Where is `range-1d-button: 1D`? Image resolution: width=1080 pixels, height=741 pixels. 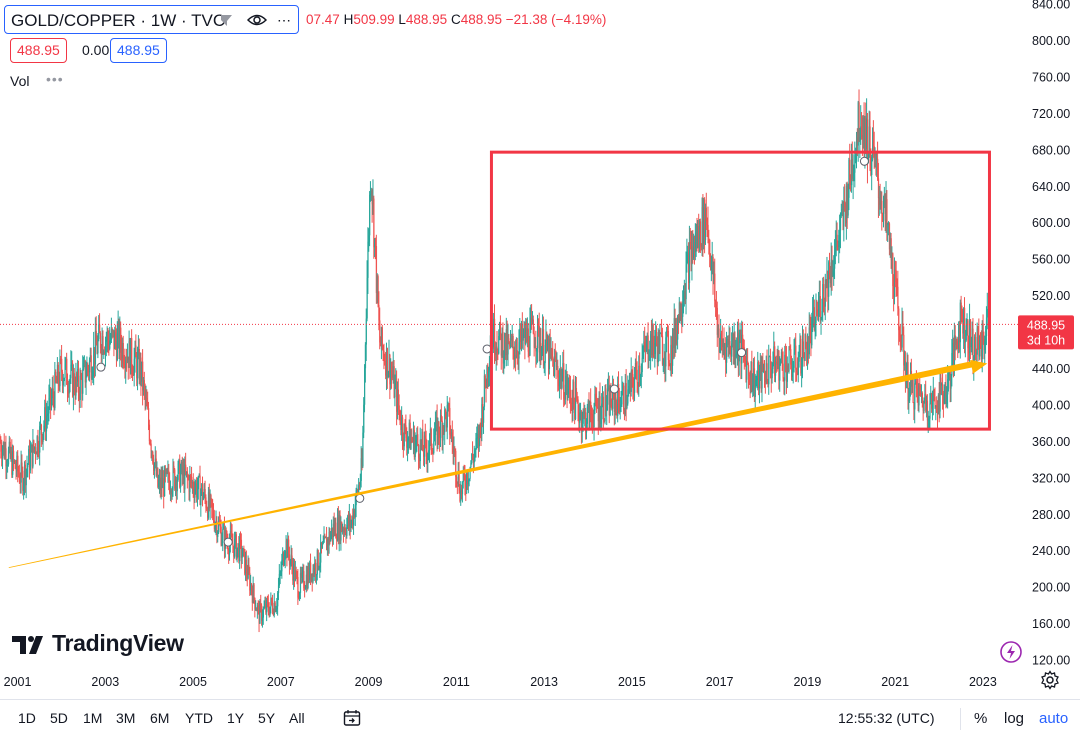
range-1d-button: 1D is located at coordinates (27, 718).